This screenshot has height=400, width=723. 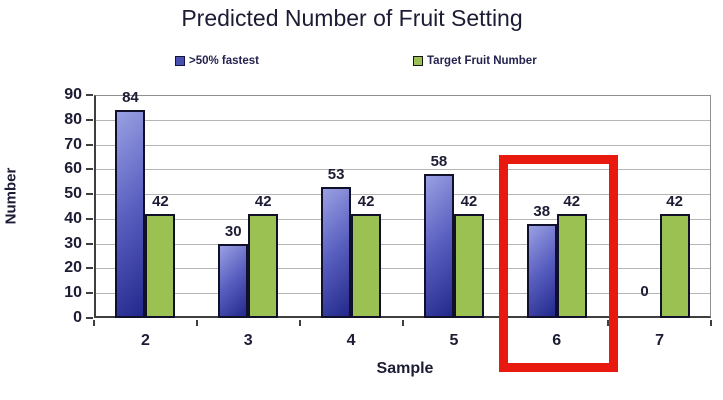 I want to click on legend-item-fastest: >50% fastest, so click(x=217, y=60).